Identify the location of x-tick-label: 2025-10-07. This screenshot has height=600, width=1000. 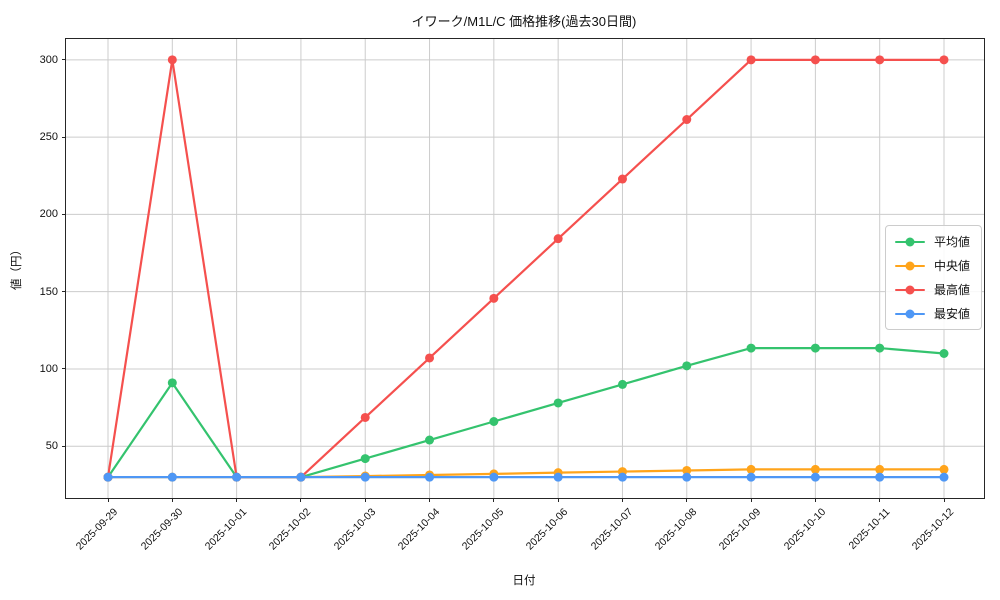
(611, 529).